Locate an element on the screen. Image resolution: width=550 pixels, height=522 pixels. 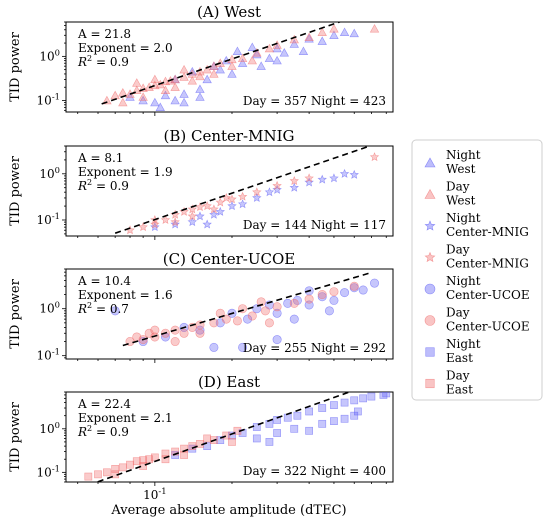
stat-counts: Day = 144 Night = 117 is located at coordinates (314, 225).